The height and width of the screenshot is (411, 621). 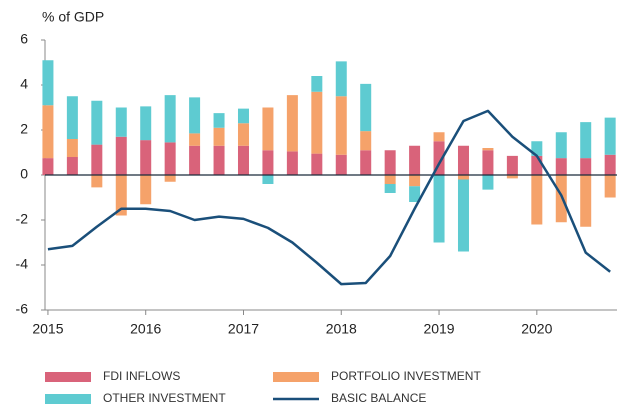 What do you see at coordinates (243, 329) in the screenshot?
I see `x-tick-label: 2017` at bounding box center [243, 329].